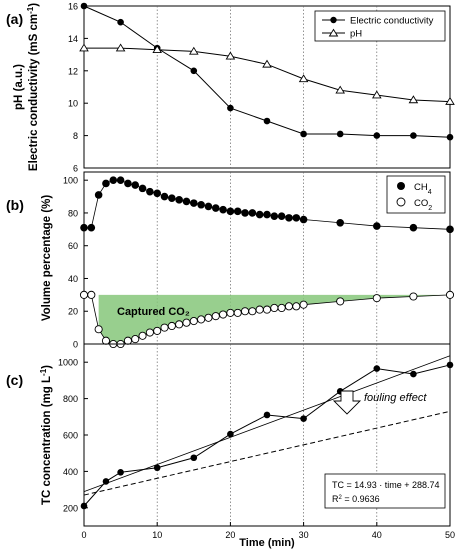 The height and width of the screenshot is (550, 456). What do you see at coordinates (70, 181) in the screenshot?
I see `y-tick-label-b-5: 100` at bounding box center [70, 181].